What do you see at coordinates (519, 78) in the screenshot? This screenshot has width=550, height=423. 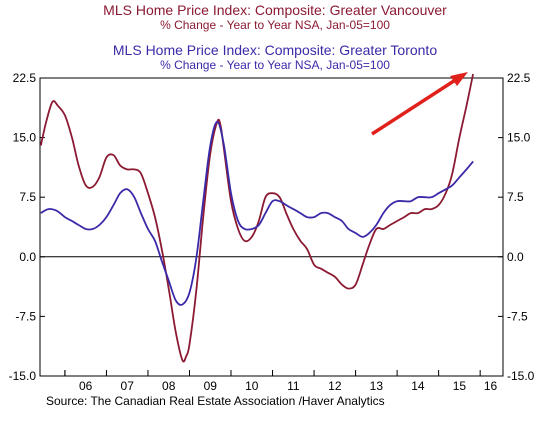 I see `y-tick-label-right: 22.5` at bounding box center [519, 78].